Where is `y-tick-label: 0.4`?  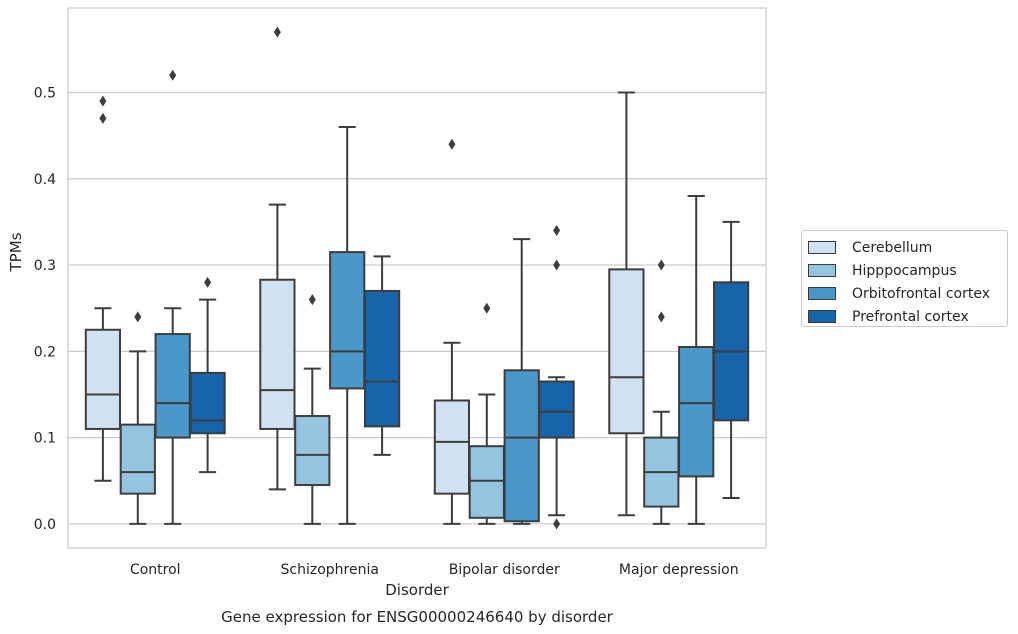 y-tick-label: 0.4 is located at coordinates (45, 180).